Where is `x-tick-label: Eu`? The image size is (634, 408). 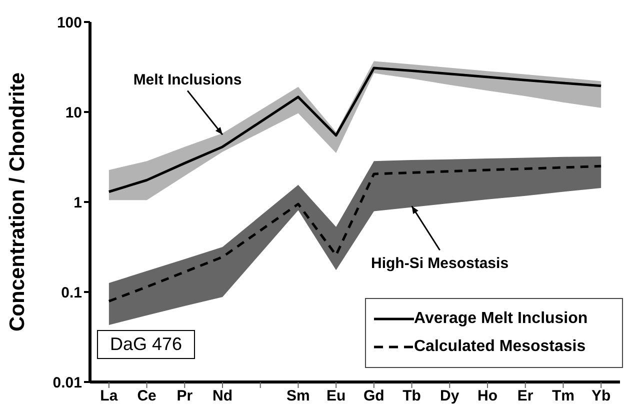
x-tick-label: Eu is located at coordinates (336, 396).